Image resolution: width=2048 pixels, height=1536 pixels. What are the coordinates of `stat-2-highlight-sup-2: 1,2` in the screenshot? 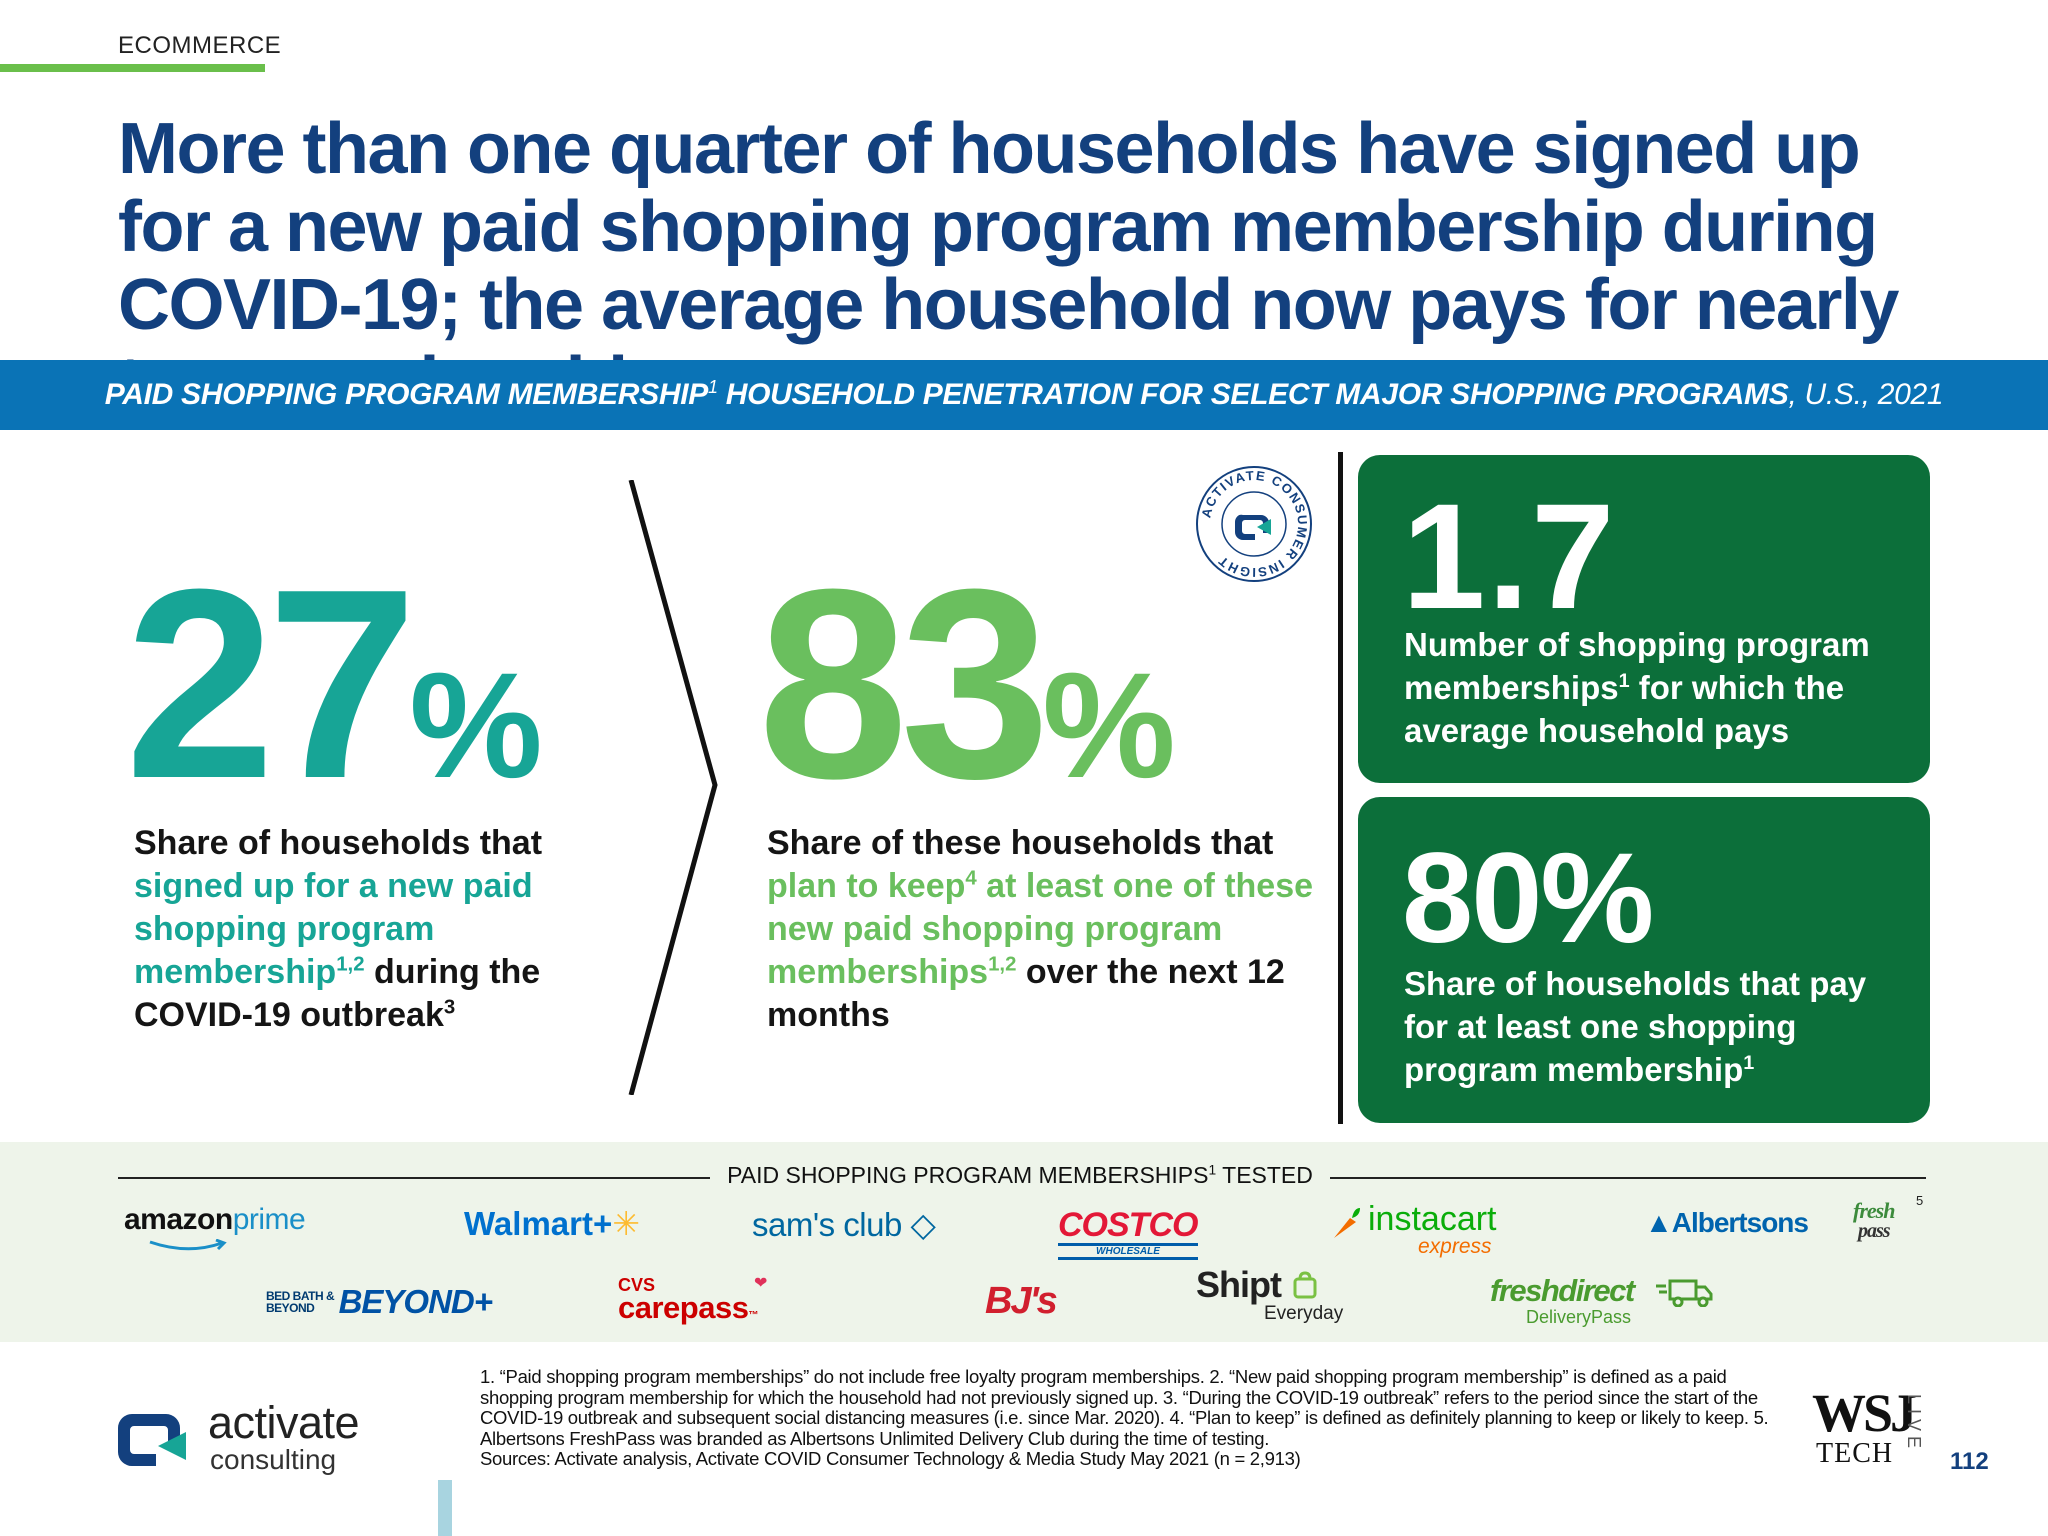 It's located at (1002, 964).